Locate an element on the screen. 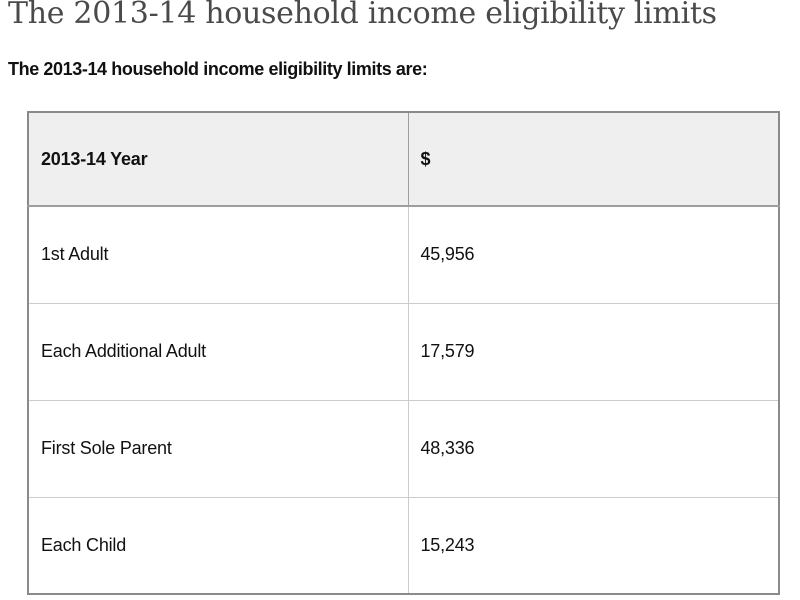  row-label: Each Child is located at coordinates (218, 545).